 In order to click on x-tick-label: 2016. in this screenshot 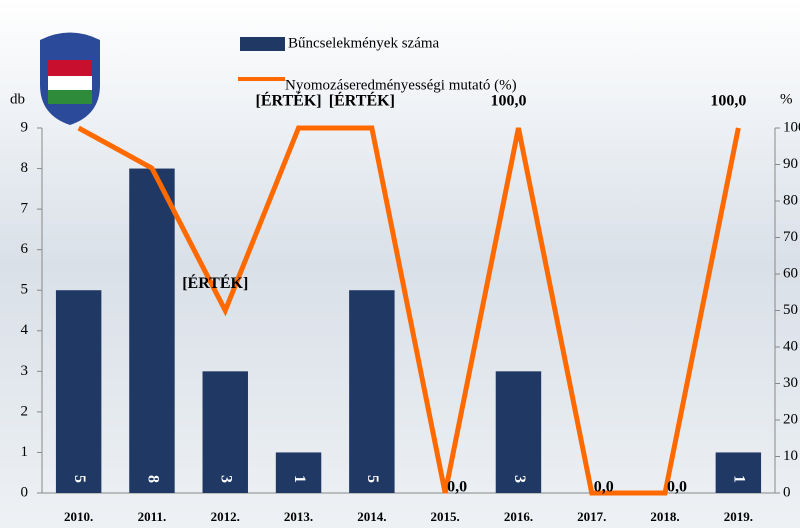, I will do `click(518, 516)`.